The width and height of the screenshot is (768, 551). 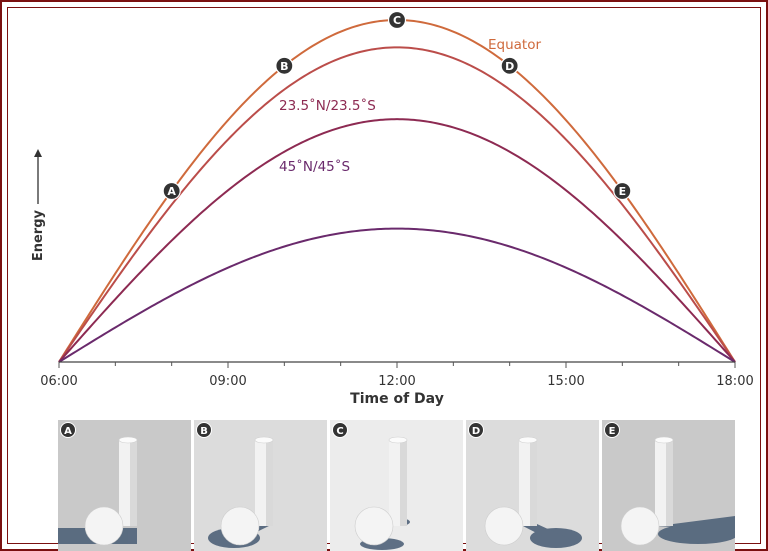 What do you see at coordinates (396, 381) in the screenshot?
I see `x-tick-label: 12:00` at bounding box center [396, 381].